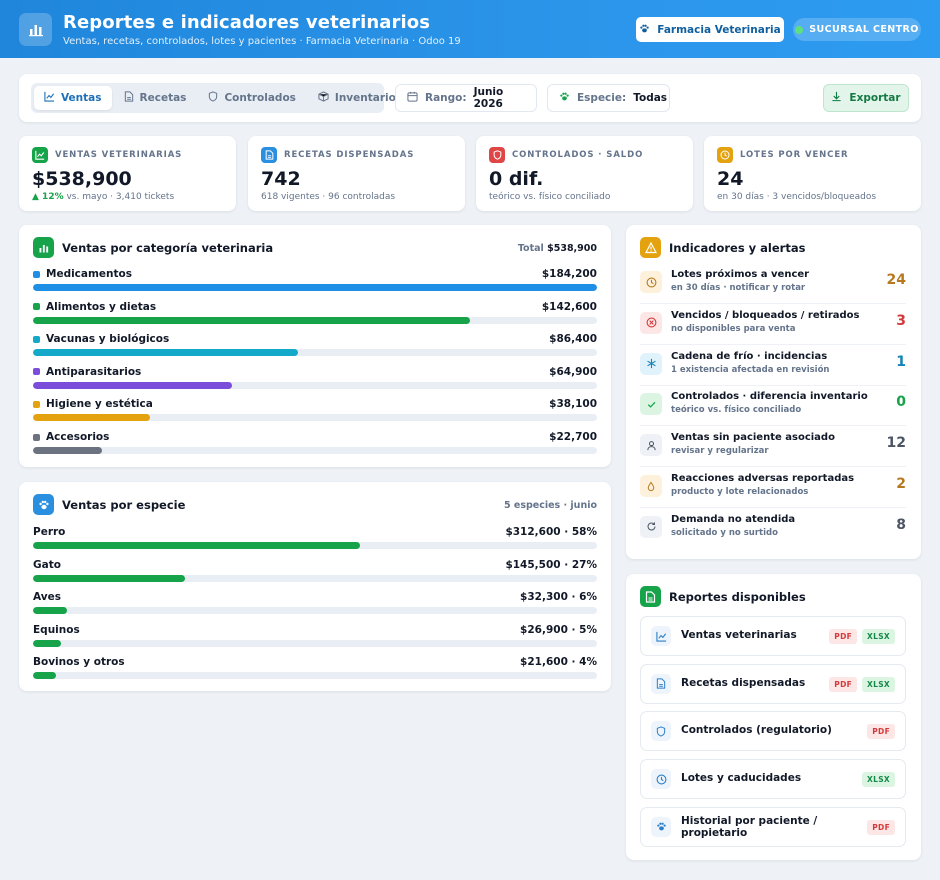  Describe the element at coordinates (901, 320) in the screenshot. I see `alert-count: 3` at that location.